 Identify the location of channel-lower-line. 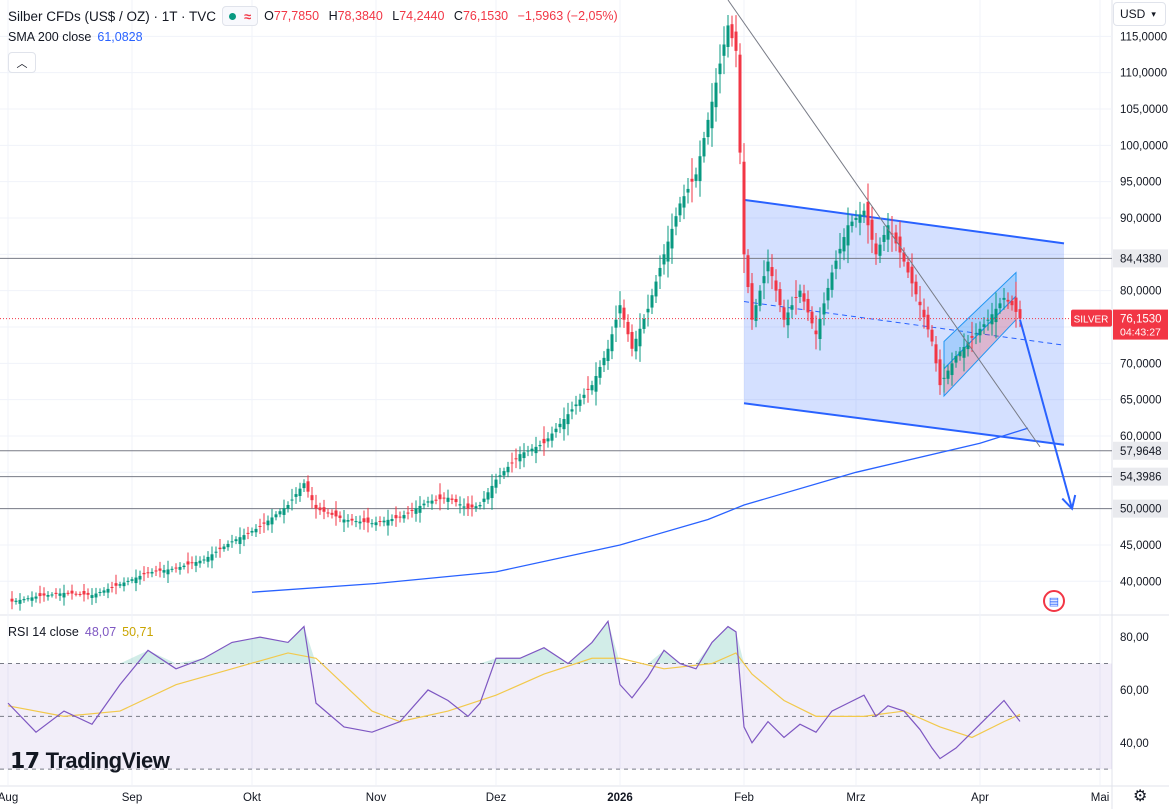
(904, 424).